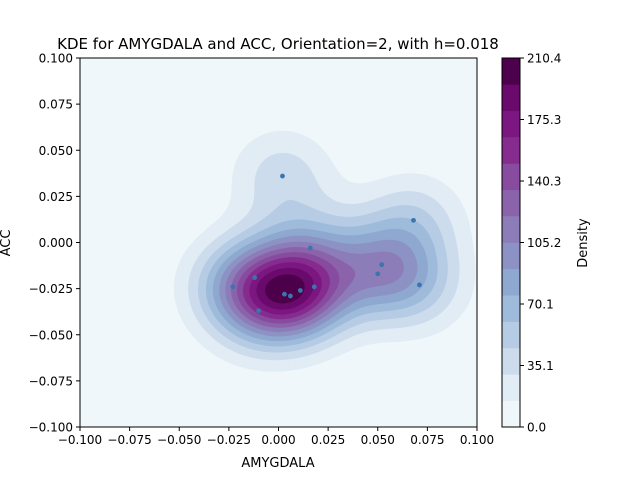 The image size is (640, 480). What do you see at coordinates (536, 428) in the screenshot?
I see `colorbar-tick-label: 0.0` at bounding box center [536, 428].